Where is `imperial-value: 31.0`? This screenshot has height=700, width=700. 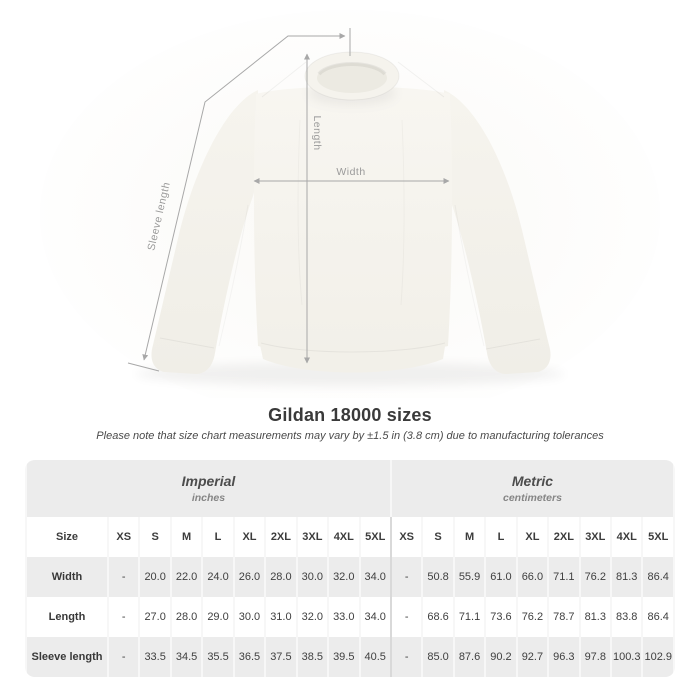 imperial-value: 31.0 is located at coordinates (281, 617).